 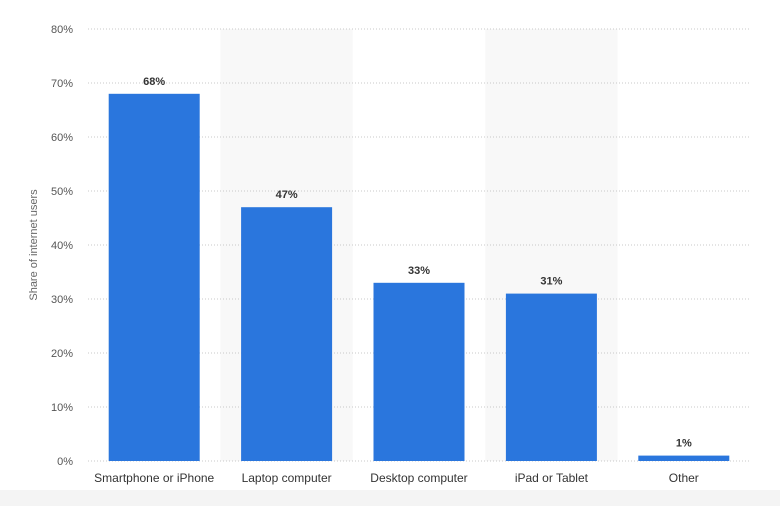 What do you see at coordinates (65, 462) in the screenshot?
I see `y-tick-label: 0%` at bounding box center [65, 462].